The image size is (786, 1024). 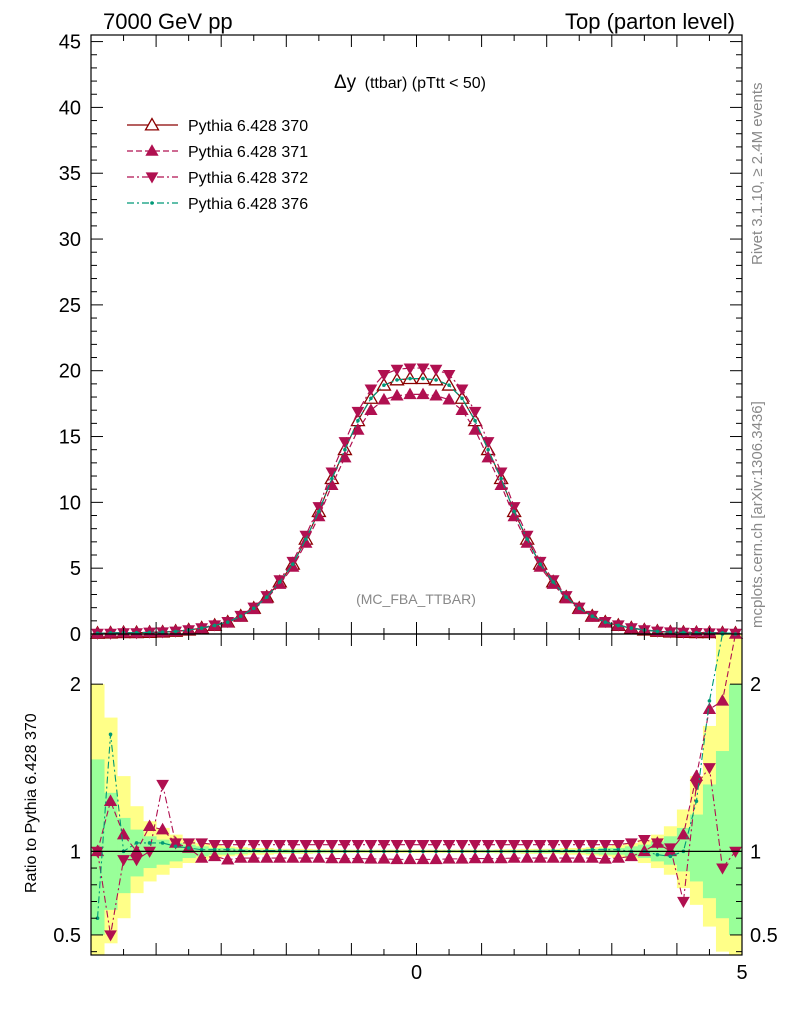 What do you see at coordinates (70, 438) in the screenshot?
I see `y-tick-label: 15` at bounding box center [70, 438].